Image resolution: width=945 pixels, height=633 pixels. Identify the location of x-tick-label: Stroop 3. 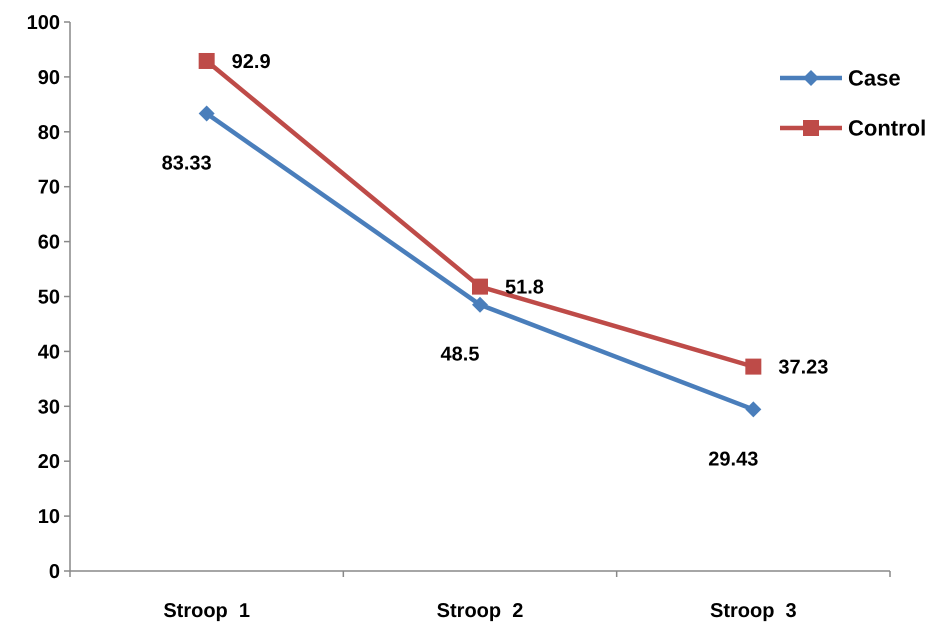
(753, 611).